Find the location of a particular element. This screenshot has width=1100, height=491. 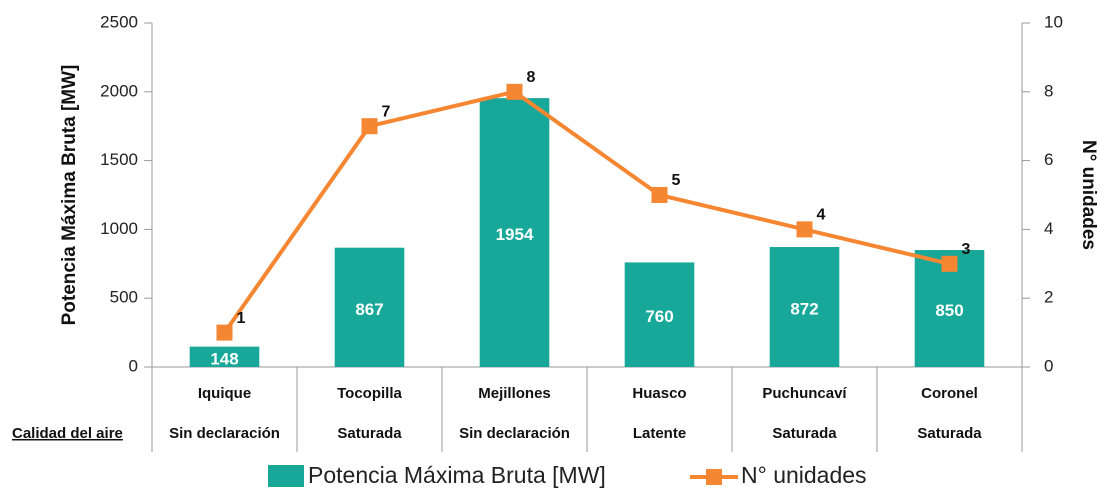

x-tick-label: Iquique is located at coordinates (224, 393).